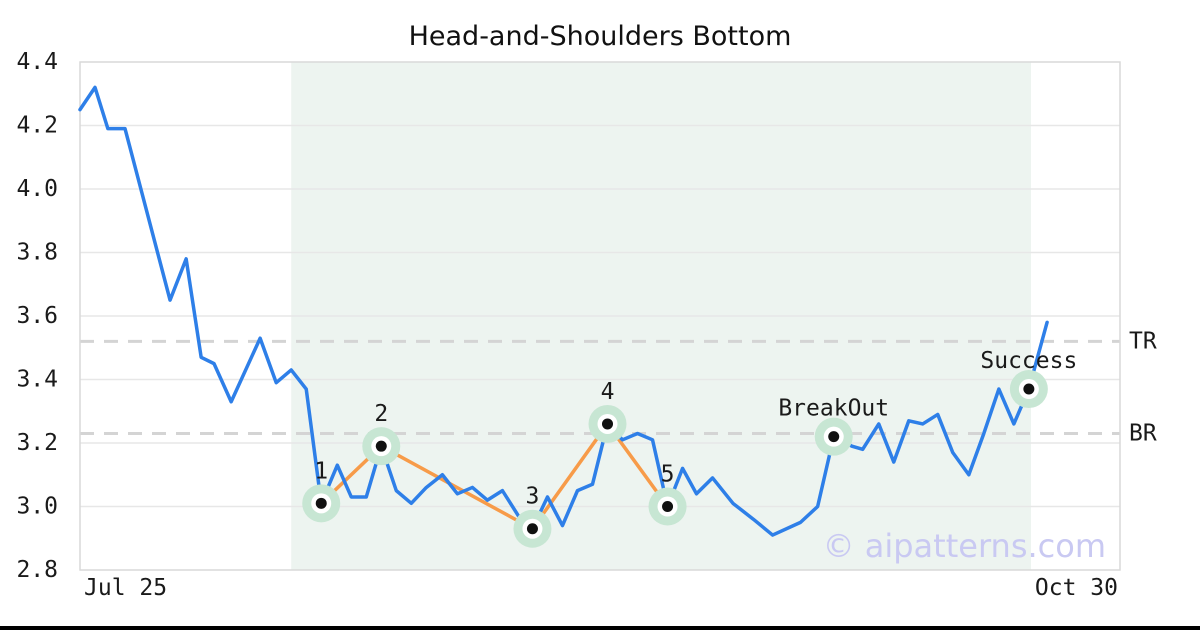 The image size is (1200, 630). Describe the element at coordinates (668, 506) in the screenshot. I see `pattern-marker-5-dot` at that location.